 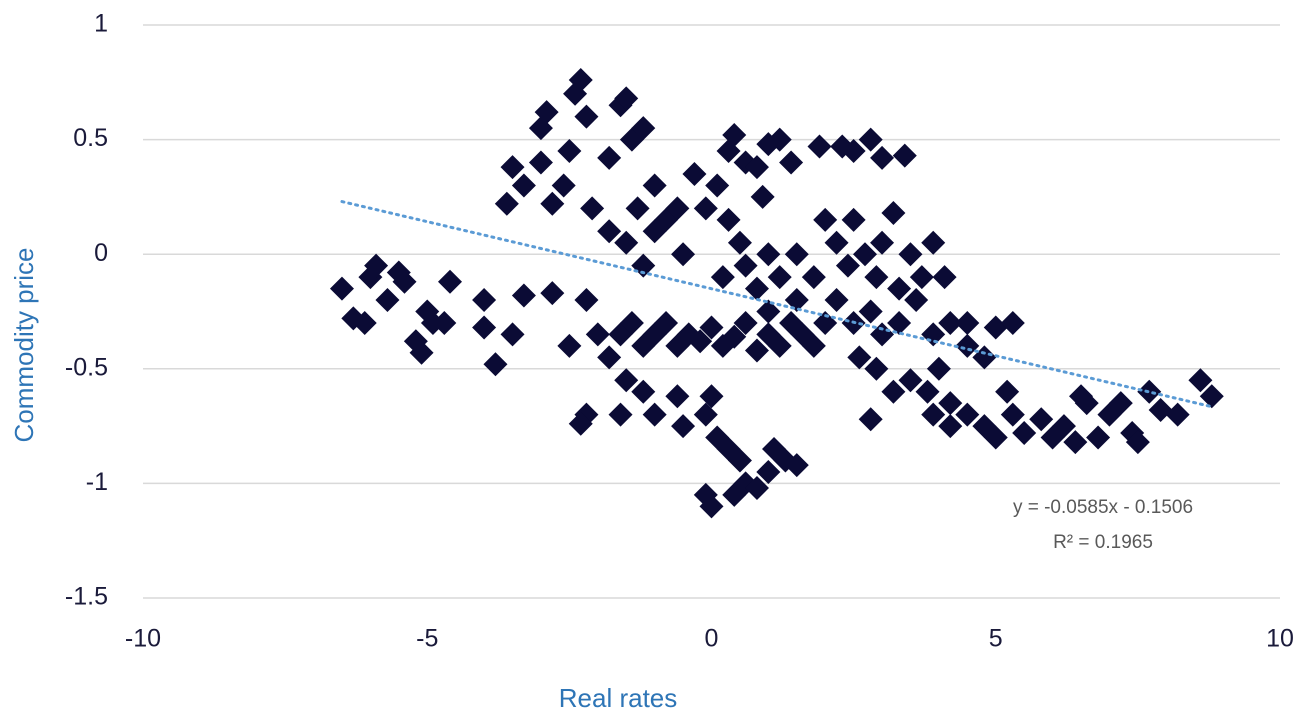 I want to click on x-tick-label: 5, so click(x=996, y=639).